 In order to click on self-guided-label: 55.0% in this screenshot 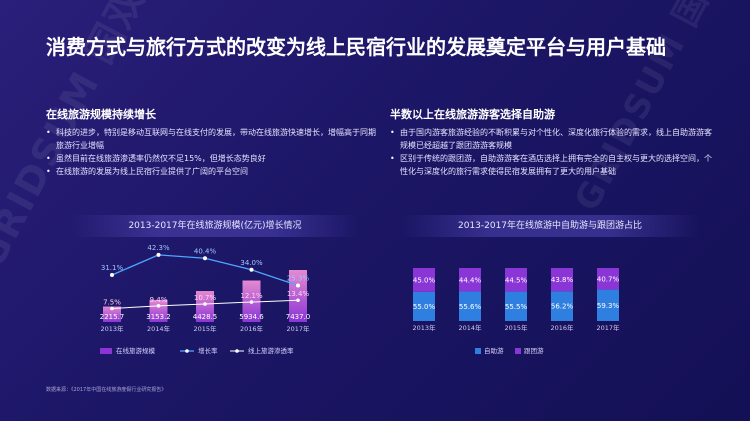, I will do `click(424, 307)`.